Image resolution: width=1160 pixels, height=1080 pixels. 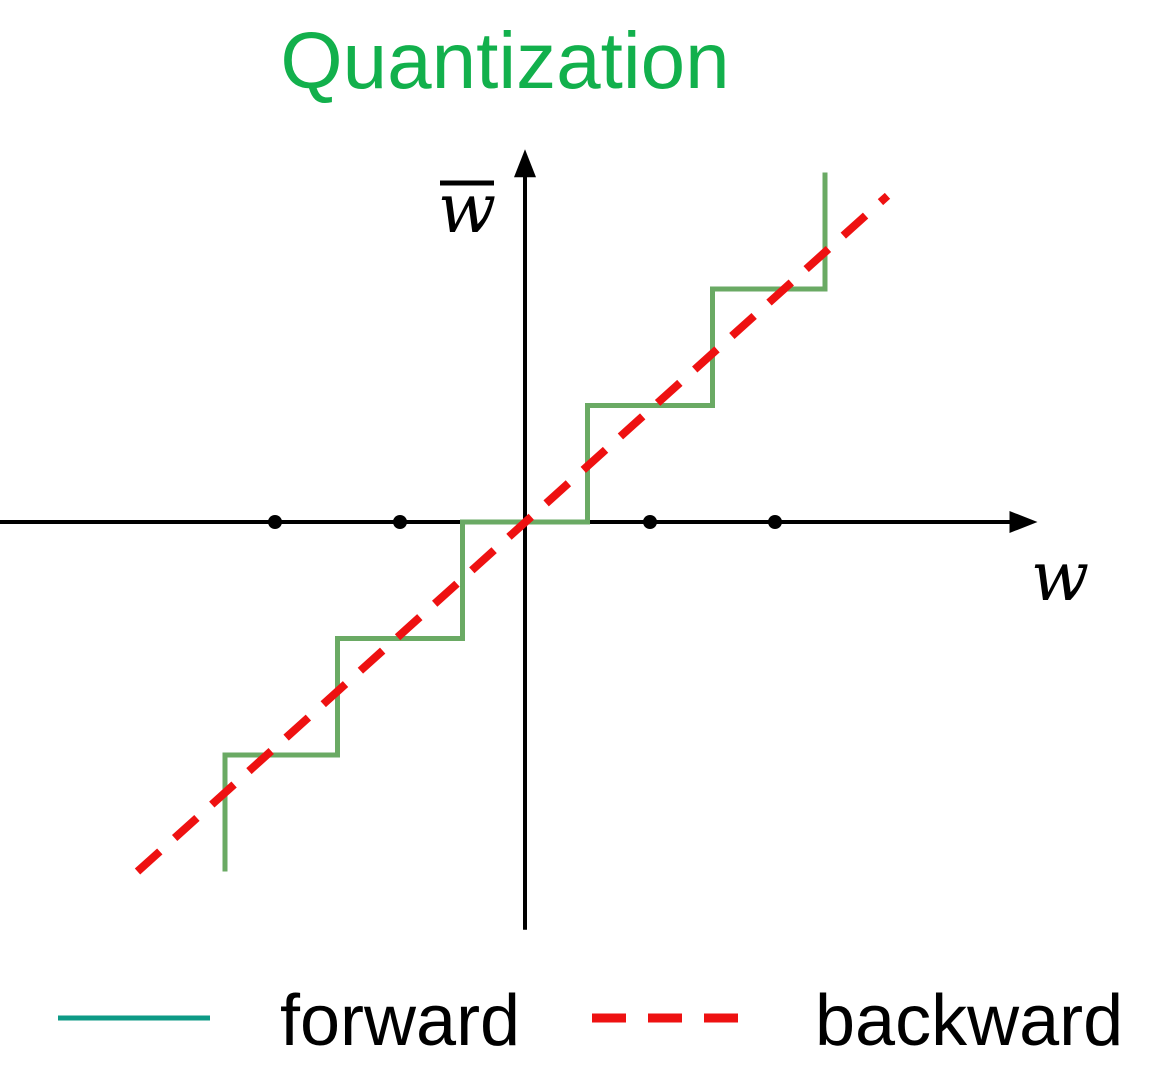 I want to click on y-axis-label: w, so click(x=467, y=209).